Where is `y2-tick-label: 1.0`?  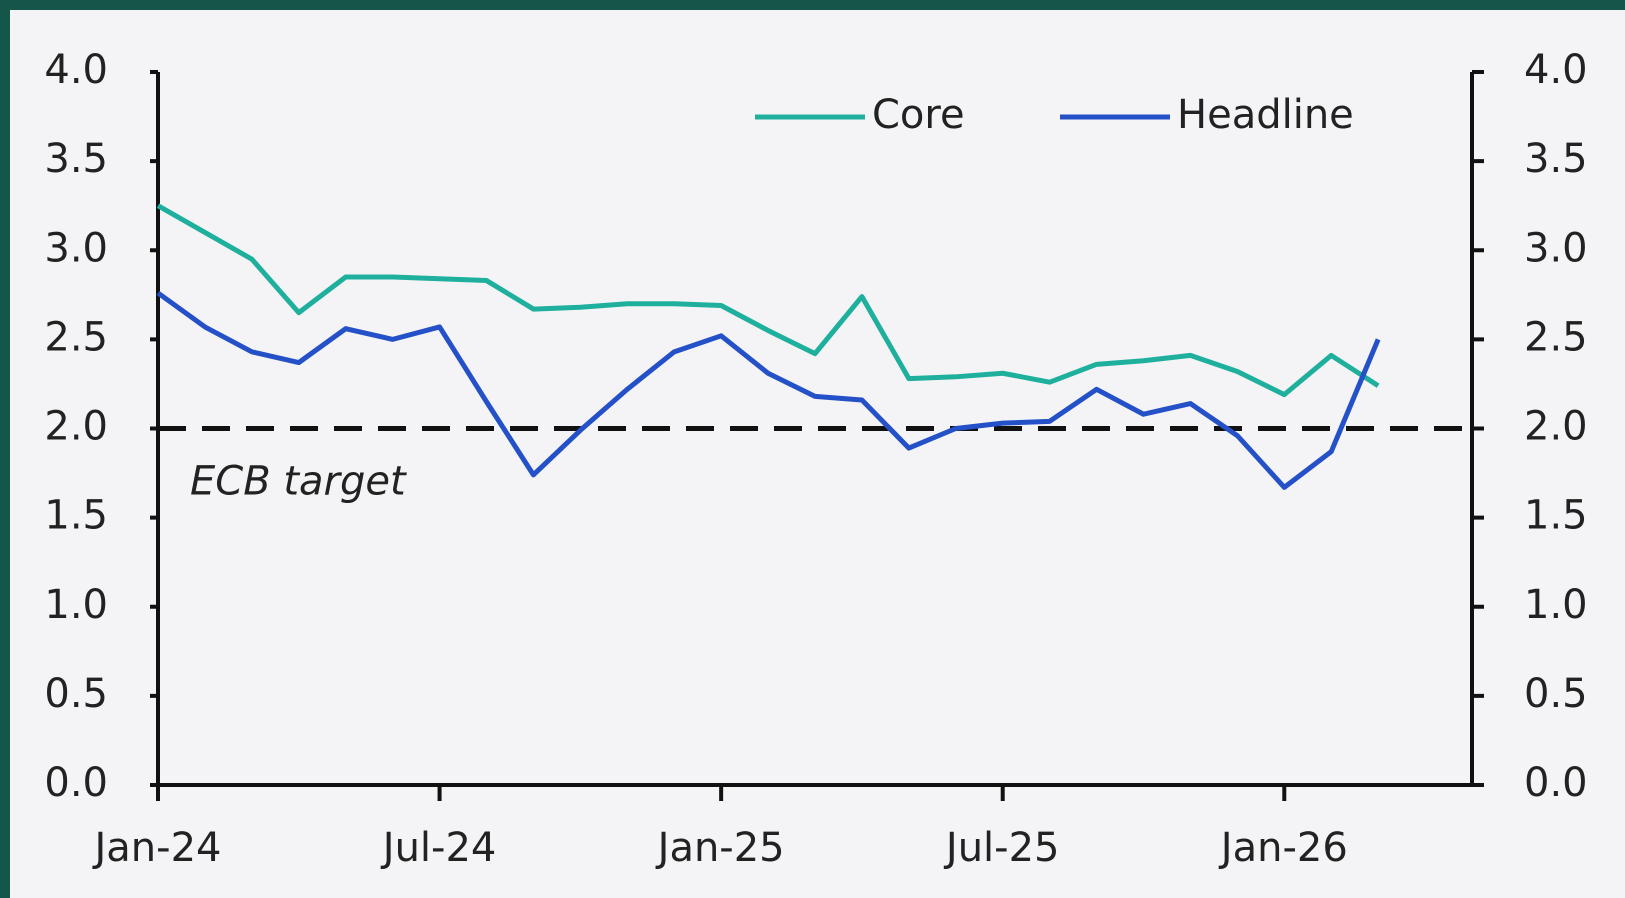 y2-tick-label: 1.0 is located at coordinates (1556, 605).